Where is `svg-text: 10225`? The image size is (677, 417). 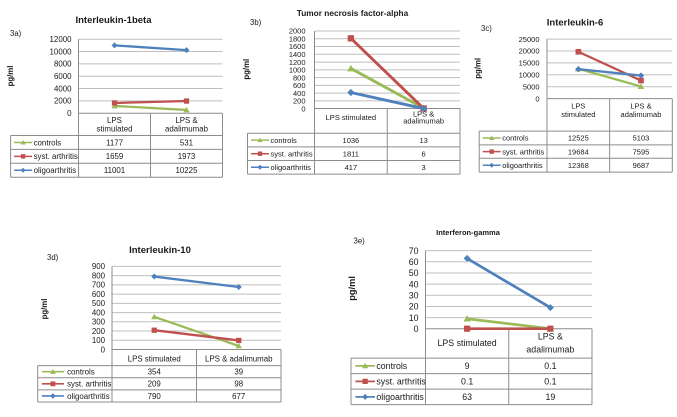 svg-text: 10225 is located at coordinates (187, 170).